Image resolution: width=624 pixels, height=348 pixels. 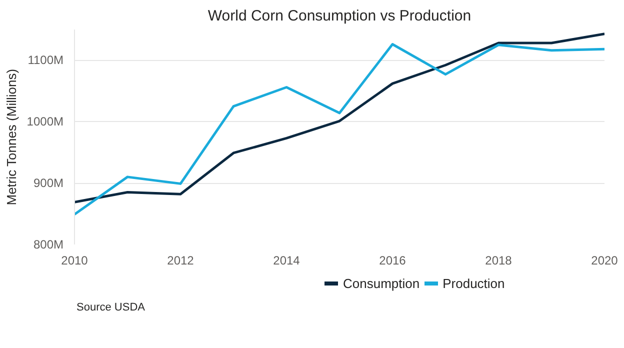 I want to click on y-tick-label: 800M, so click(x=48, y=245).